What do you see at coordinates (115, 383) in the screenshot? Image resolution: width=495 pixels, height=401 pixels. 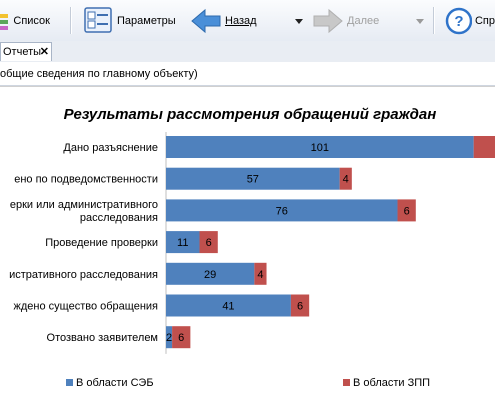 I see `legend-label-seb: В области СЭБ` at bounding box center [115, 383].